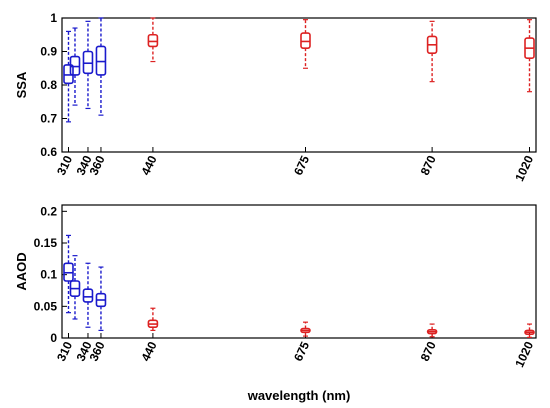  I want to click on y-tick-label: 0.7, so click(48, 119).